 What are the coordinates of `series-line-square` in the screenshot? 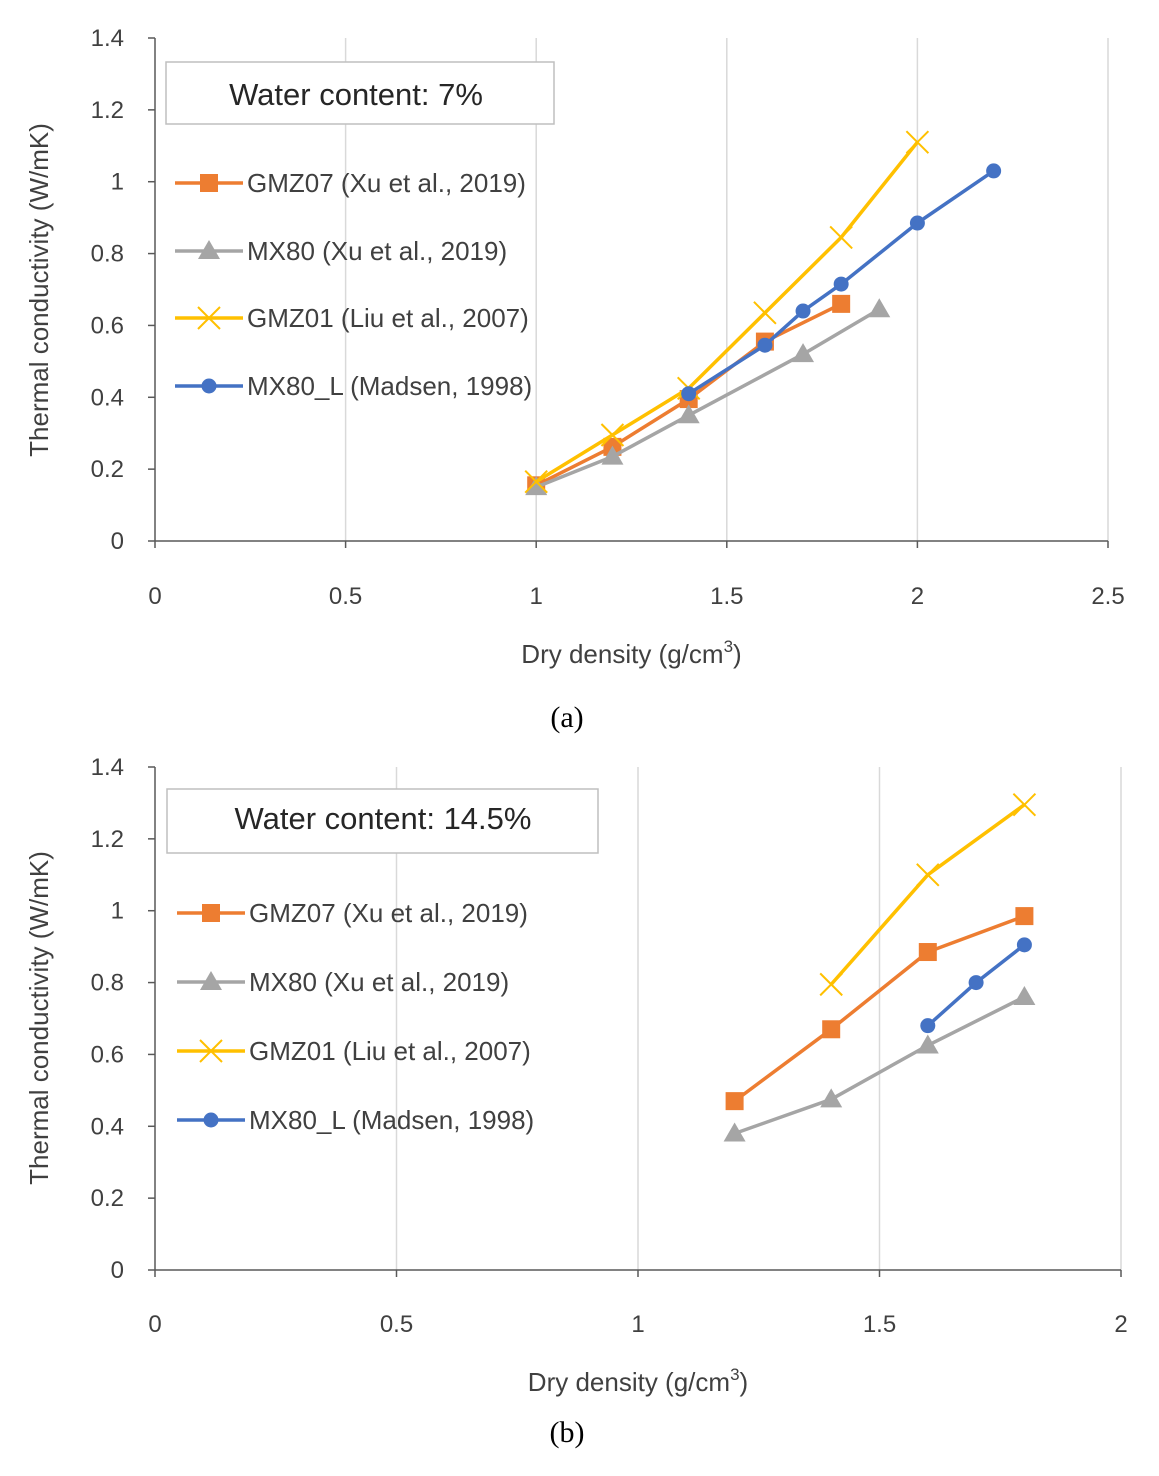 It's located at (879, 1008).